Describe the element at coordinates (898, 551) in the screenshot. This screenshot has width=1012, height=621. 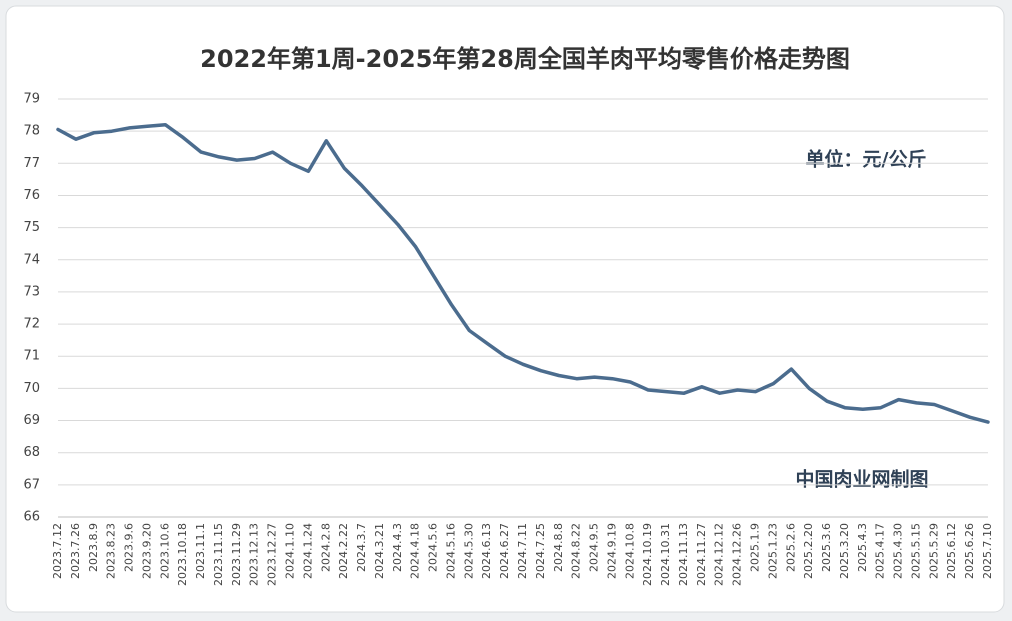
I see `x-tick-label: 2025.4.30` at that location.